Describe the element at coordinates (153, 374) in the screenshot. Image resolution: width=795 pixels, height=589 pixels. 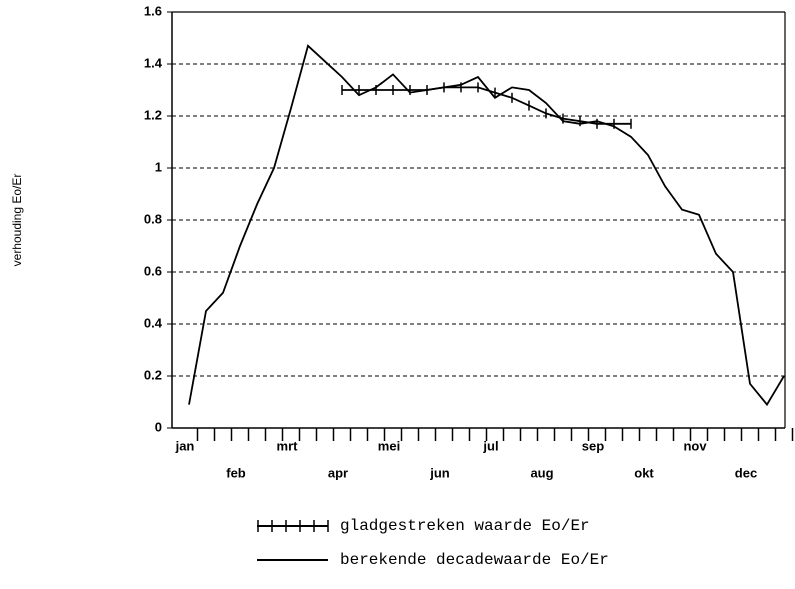
I see `y-tick-label: 0.2` at that location.